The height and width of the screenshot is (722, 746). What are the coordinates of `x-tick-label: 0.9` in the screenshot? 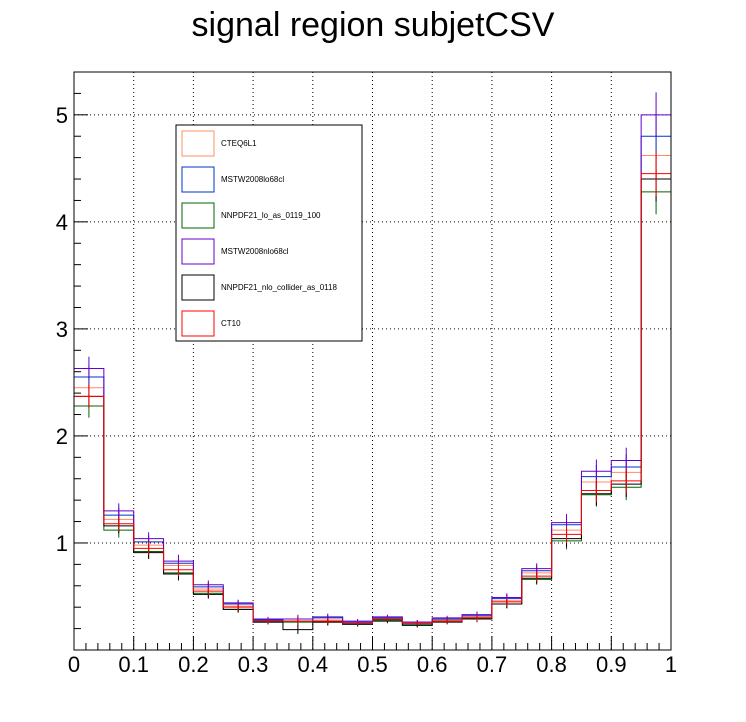 It's located at (611, 664).